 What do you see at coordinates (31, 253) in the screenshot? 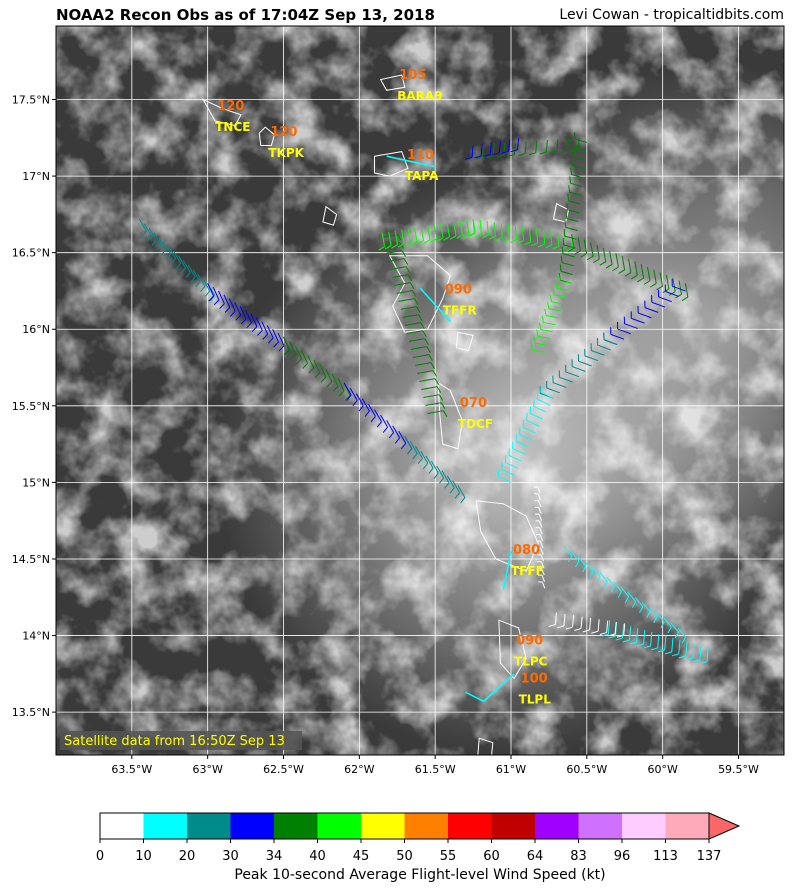
I see `y-tick-label: 16.5°N` at bounding box center [31, 253].